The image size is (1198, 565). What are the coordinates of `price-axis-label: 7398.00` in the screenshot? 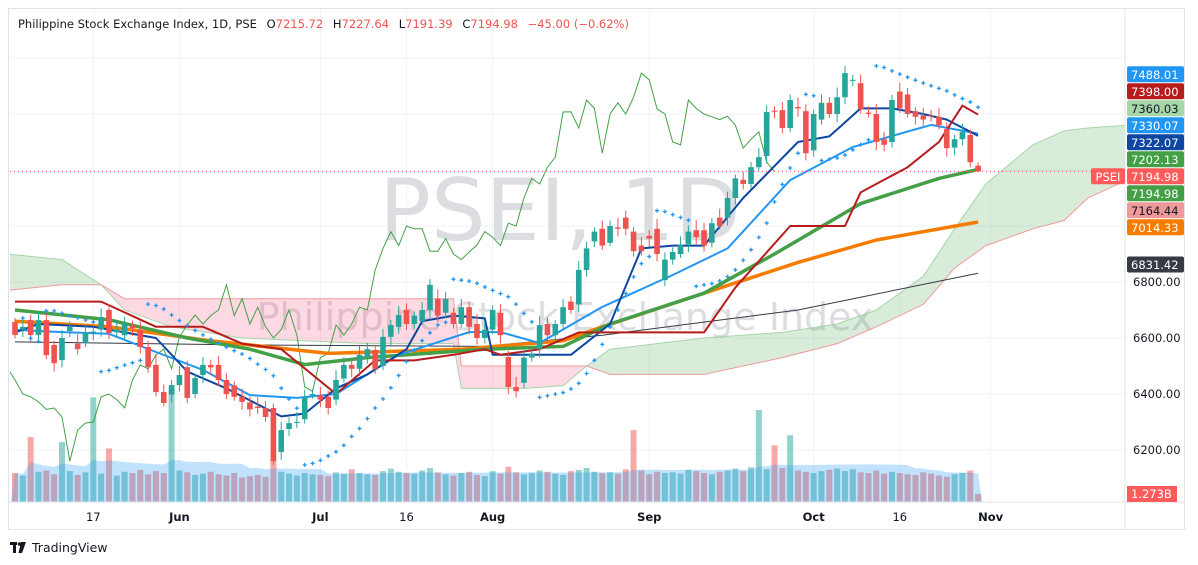 It's located at (1155, 91).